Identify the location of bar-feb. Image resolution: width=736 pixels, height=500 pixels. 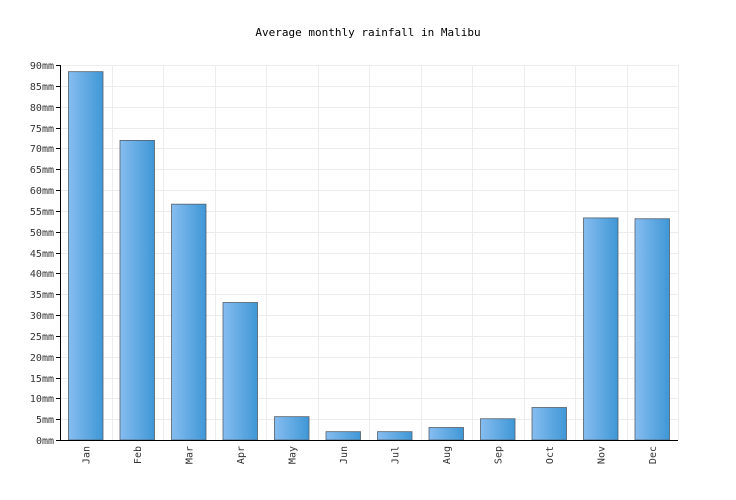
(137, 290).